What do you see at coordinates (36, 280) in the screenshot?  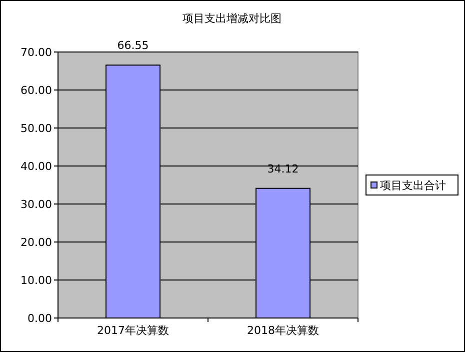 I see `y-tick-label: 10.00` at bounding box center [36, 280].